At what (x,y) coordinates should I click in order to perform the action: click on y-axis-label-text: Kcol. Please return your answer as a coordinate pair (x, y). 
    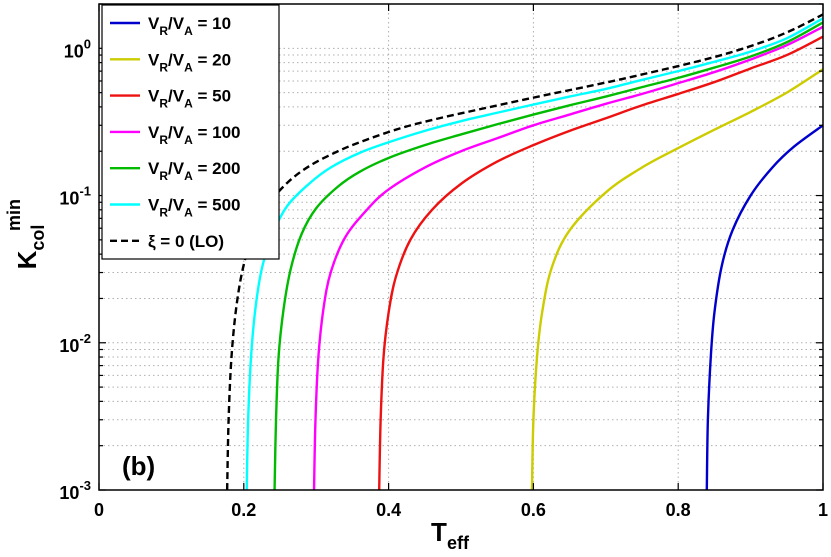
    Looking at the image, I should click on (30, 247).